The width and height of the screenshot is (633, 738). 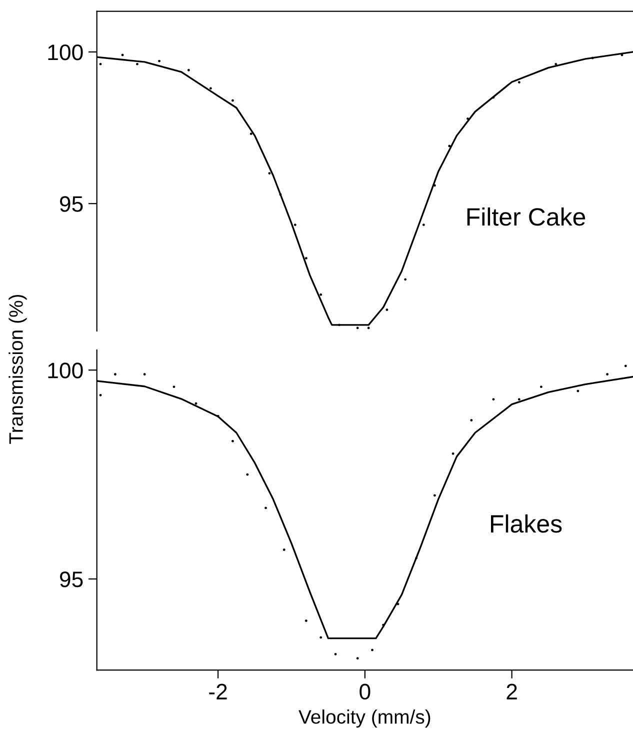 What do you see at coordinates (364, 718) in the screenshot?
I see `x-axis-title: Velocity (mm/s)` at bounding box center [364, 718].